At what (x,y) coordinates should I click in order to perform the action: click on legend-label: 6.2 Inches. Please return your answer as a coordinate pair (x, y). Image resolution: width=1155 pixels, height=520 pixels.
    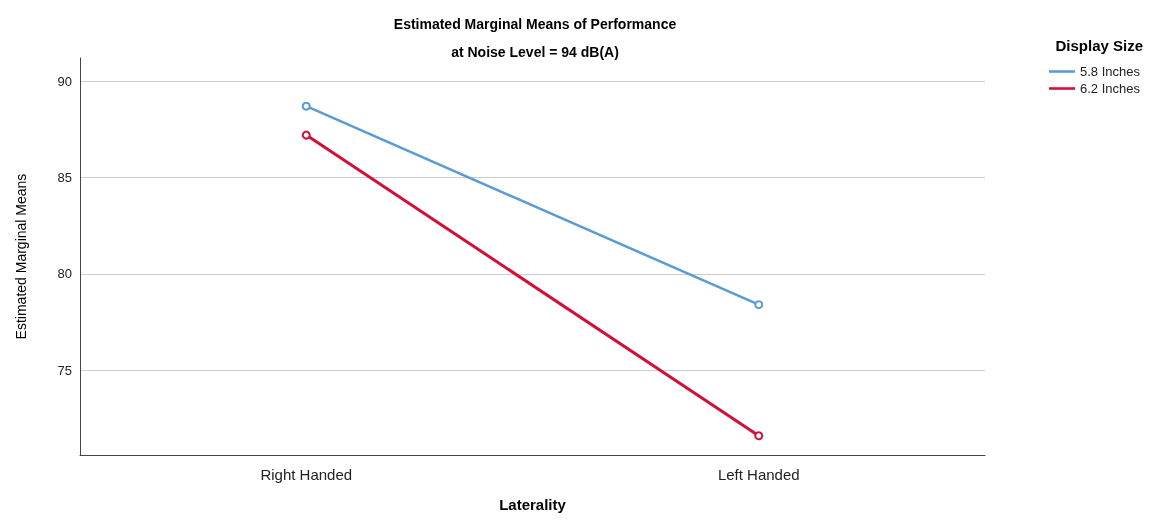
    Looking at the image, I should click on (1110, 88).